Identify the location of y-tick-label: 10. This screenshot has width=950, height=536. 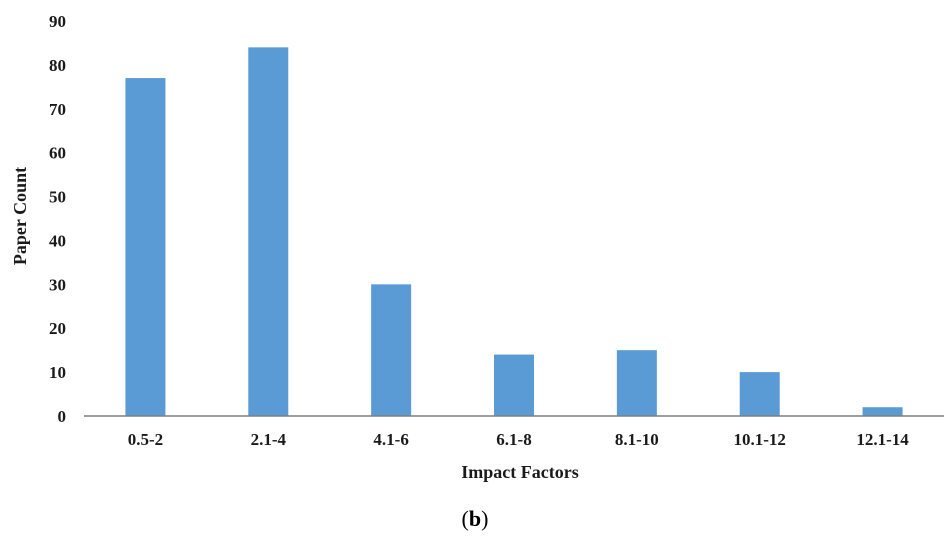
(57, 372).